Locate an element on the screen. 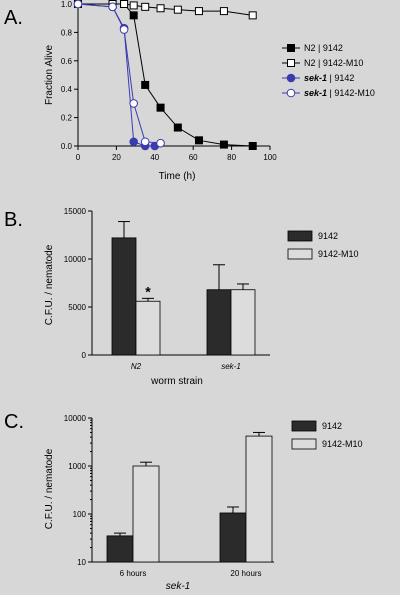  panel-a-series-3-line is located at coordinates (119, 73).